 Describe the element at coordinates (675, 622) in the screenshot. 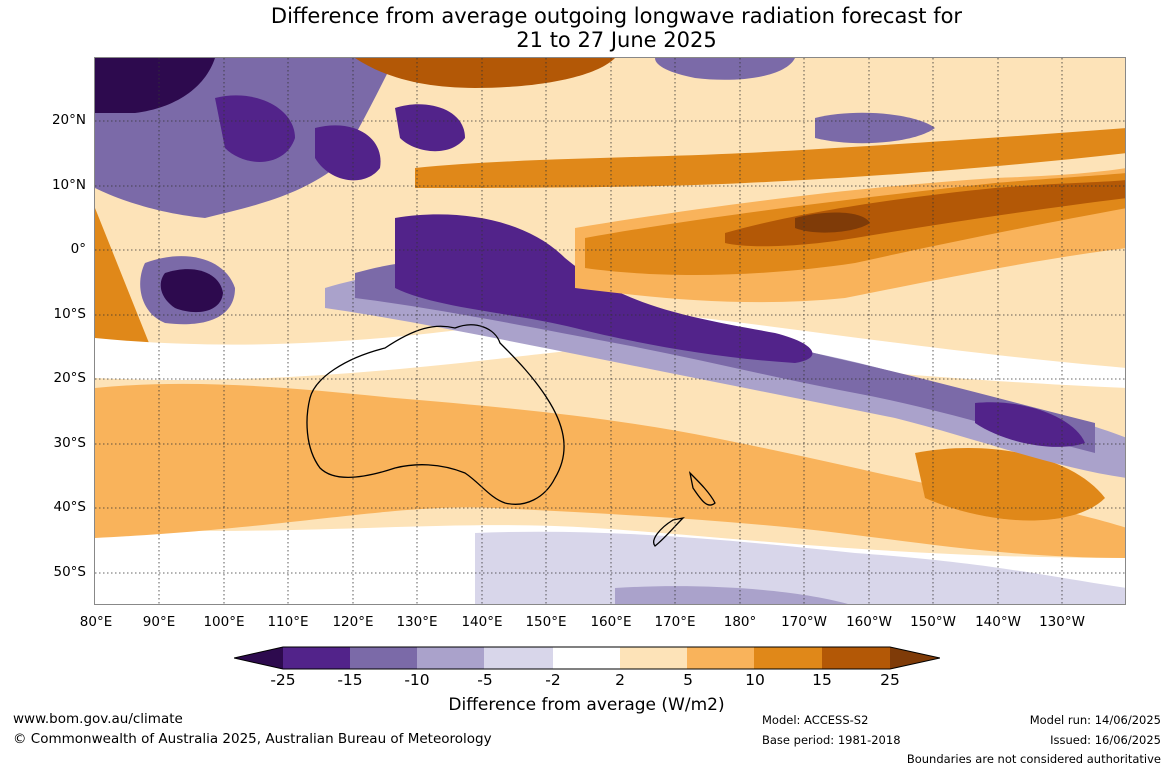

I see `lon-label: 170°E` at that location.